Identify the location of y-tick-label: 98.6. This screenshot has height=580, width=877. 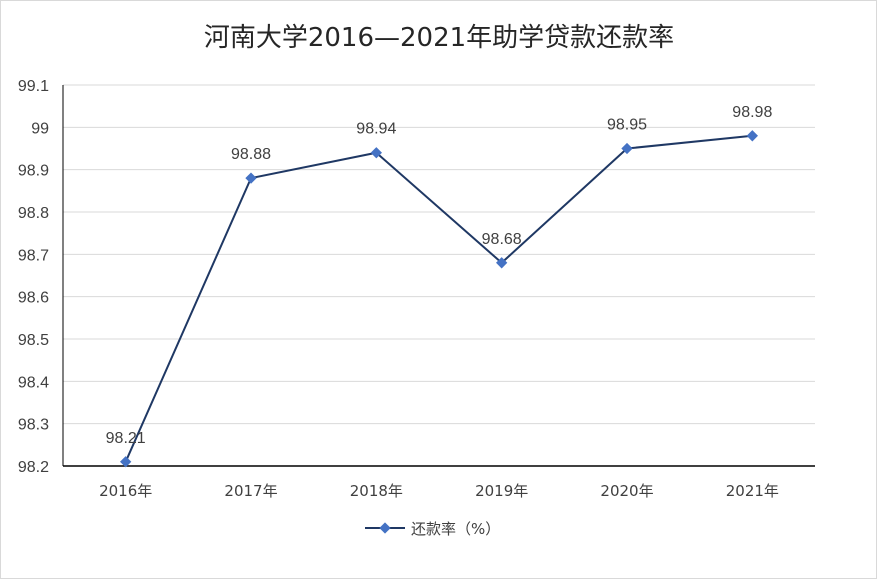
(33, 298).